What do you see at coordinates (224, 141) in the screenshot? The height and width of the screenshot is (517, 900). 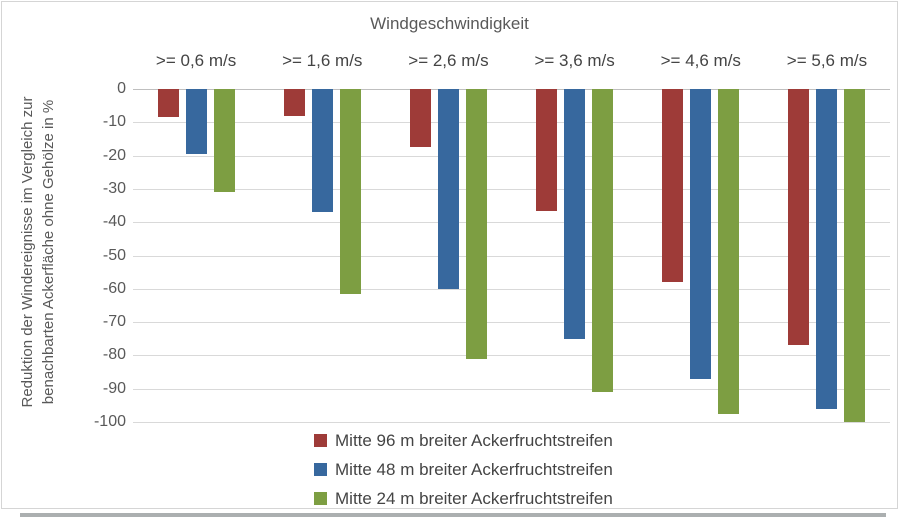 I see `bar-series2-cat0` at bounding box center [224, 141].